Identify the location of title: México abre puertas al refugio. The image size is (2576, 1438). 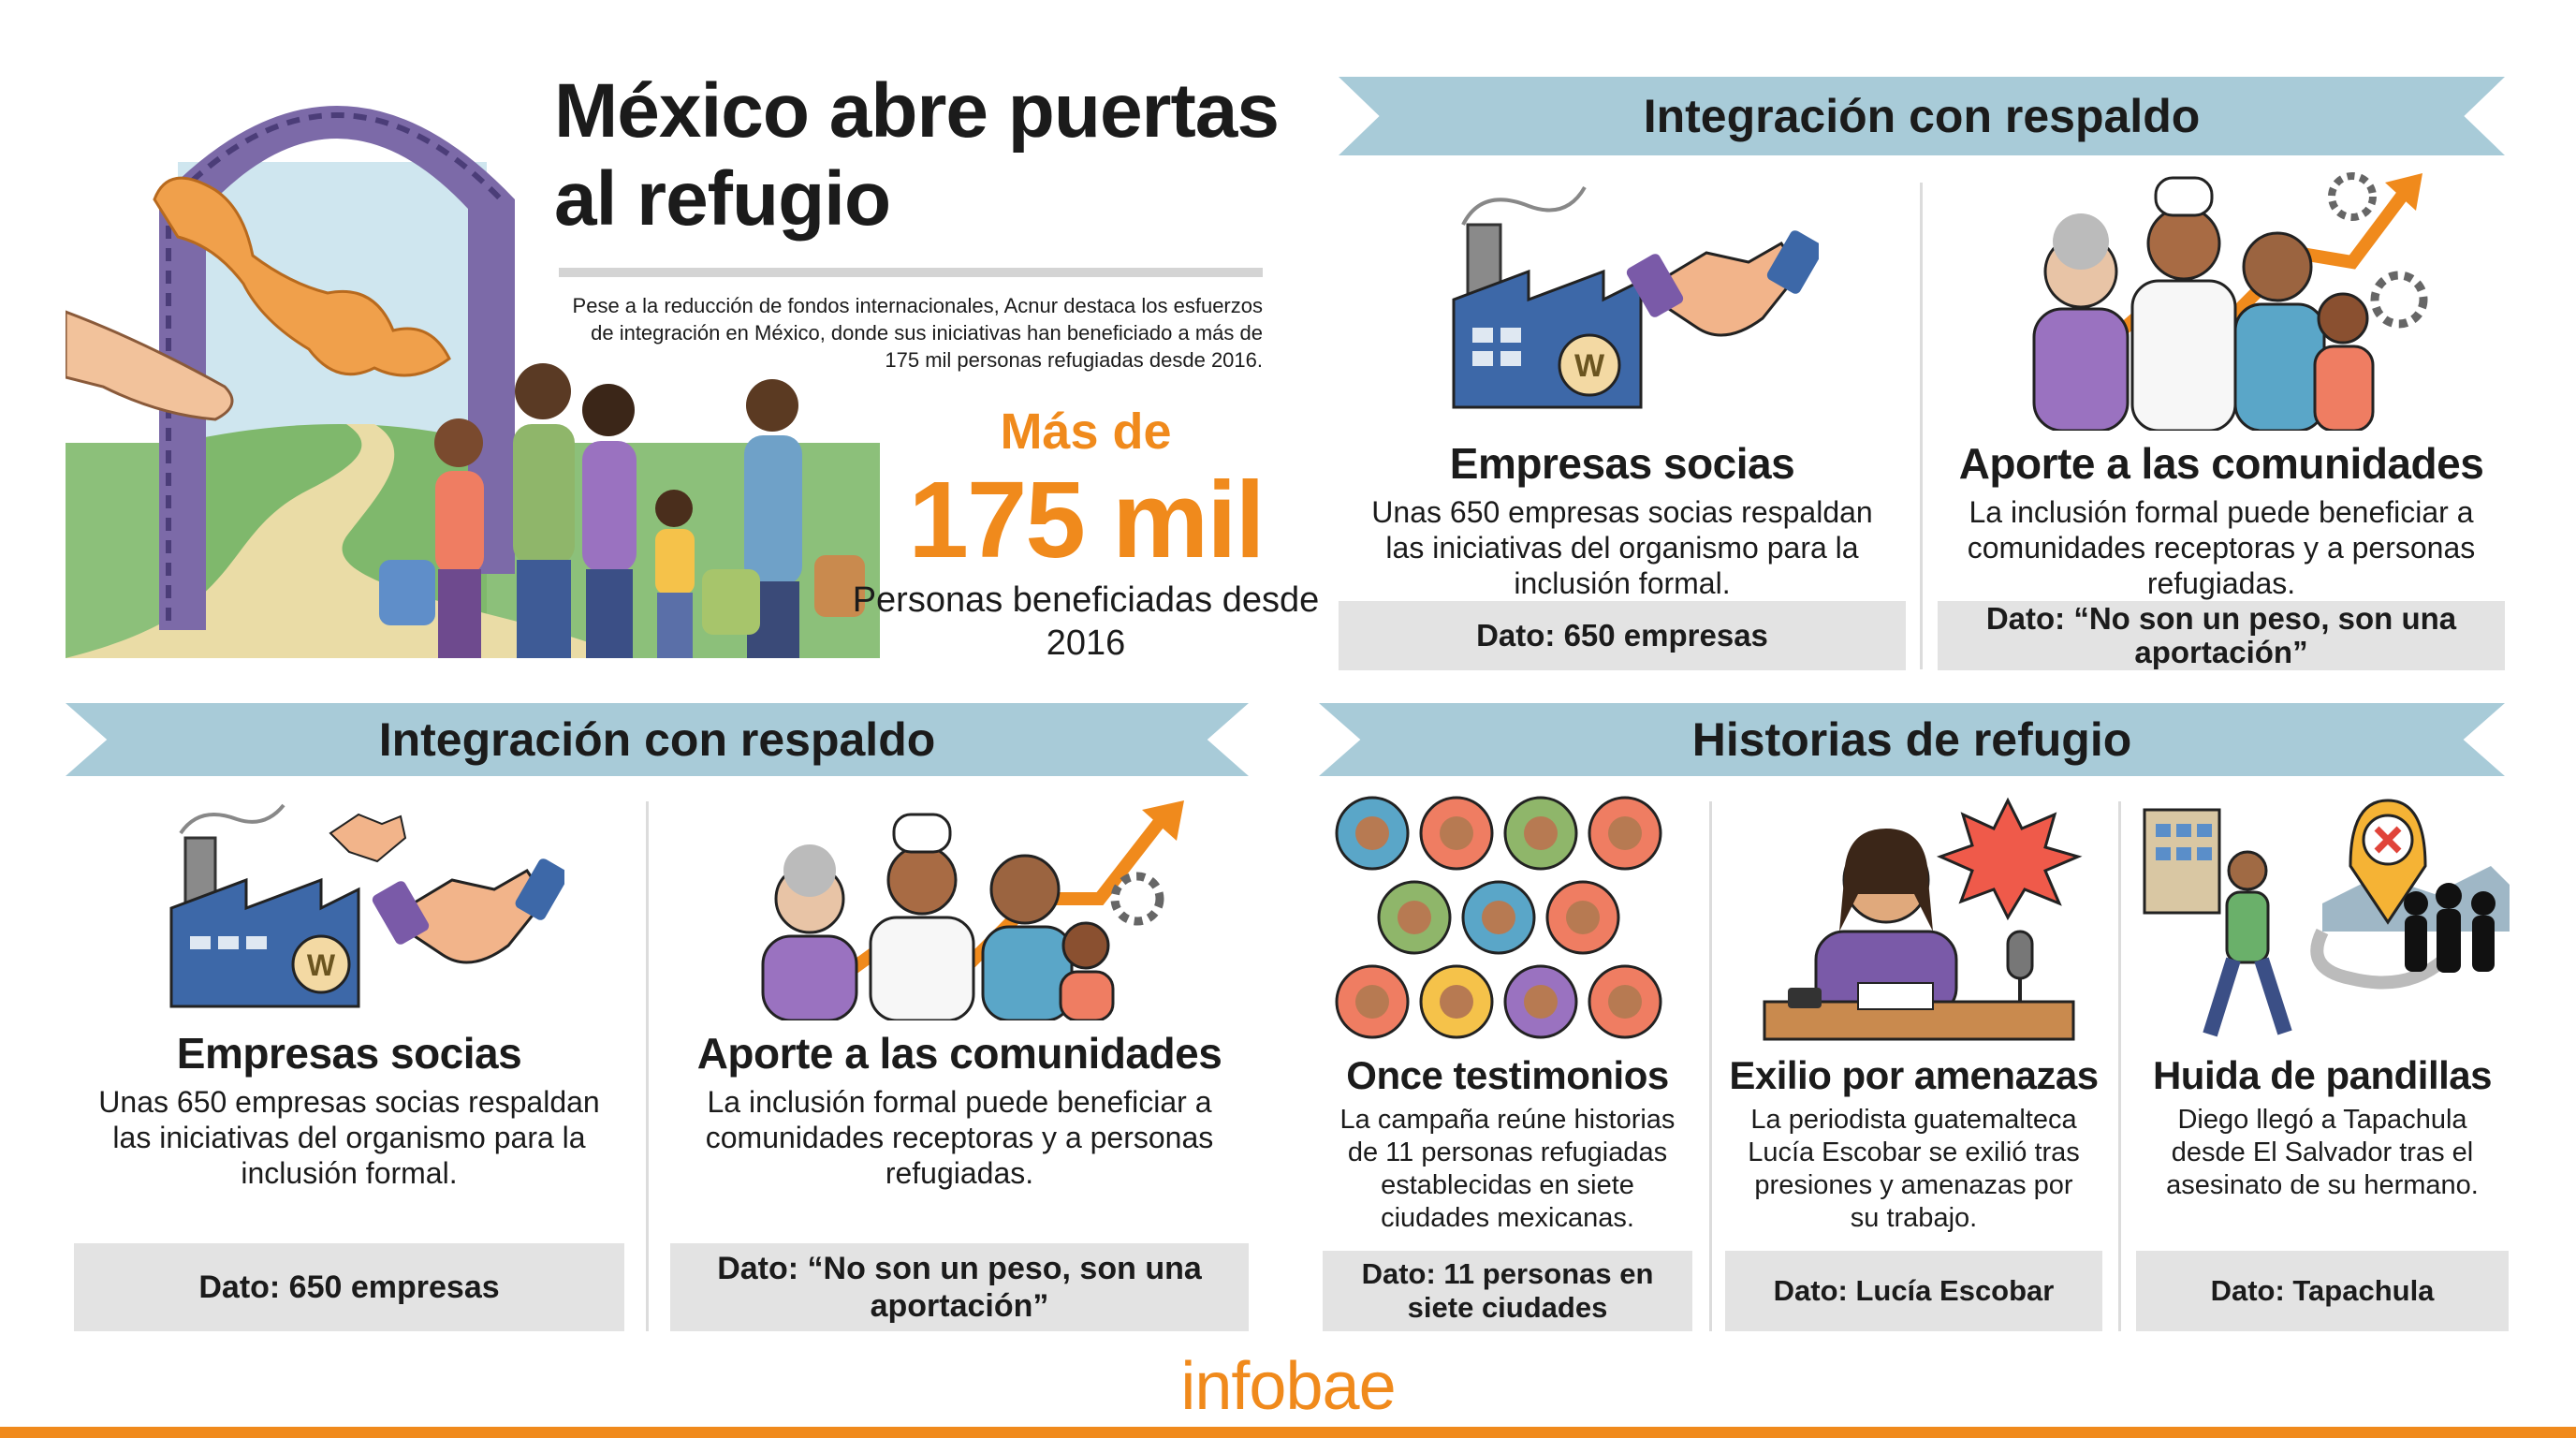
(917, 155).